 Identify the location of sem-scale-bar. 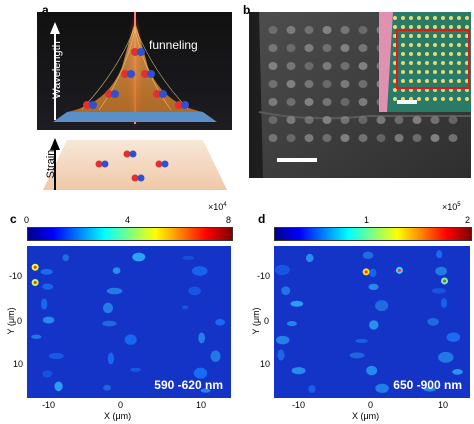
(297, 160).